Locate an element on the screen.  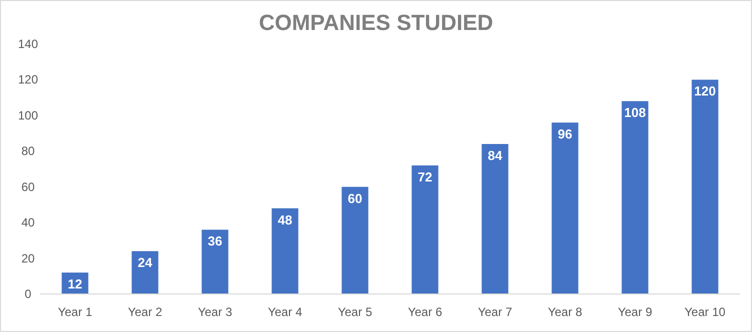
y-tick-label: 80 is located at coordinates (28, 151).